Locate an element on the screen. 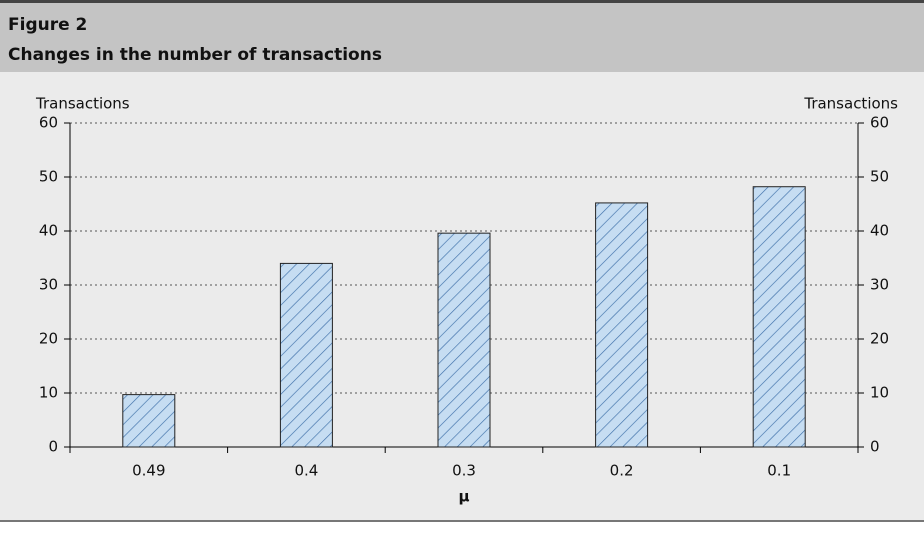 This screenshot has width=924, height=533. bottom-rule is located at coordinates (462, 521).